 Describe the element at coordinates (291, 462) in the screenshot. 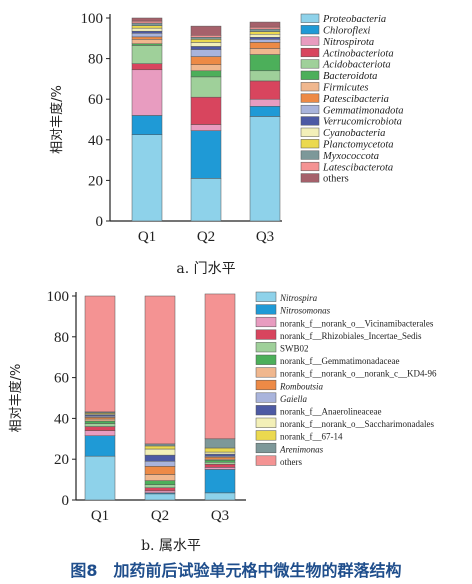

I see `legend-label-others: others` at that location.